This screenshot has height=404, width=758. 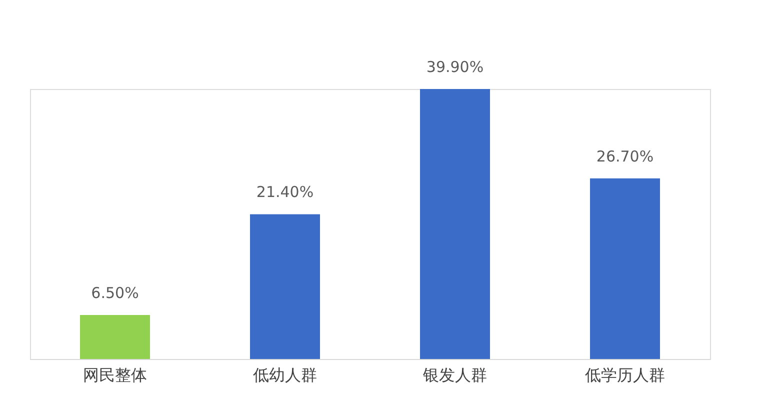 I want to click on data-label: 21.40%, so click(x=285, y=192).